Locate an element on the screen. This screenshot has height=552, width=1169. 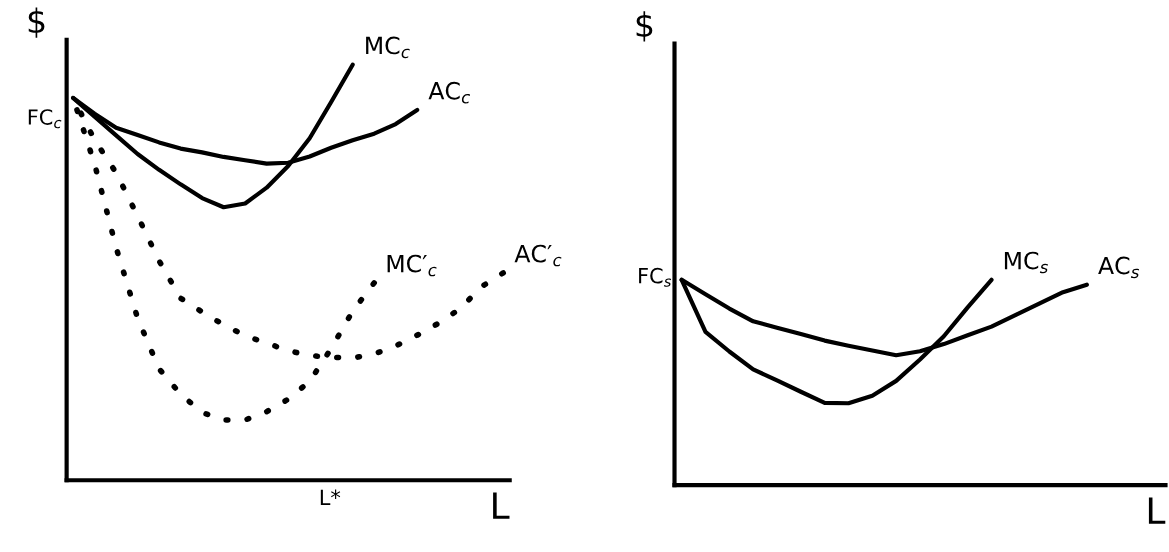
series-label: AC$_{c}$ is located at coordinates (449, 92).